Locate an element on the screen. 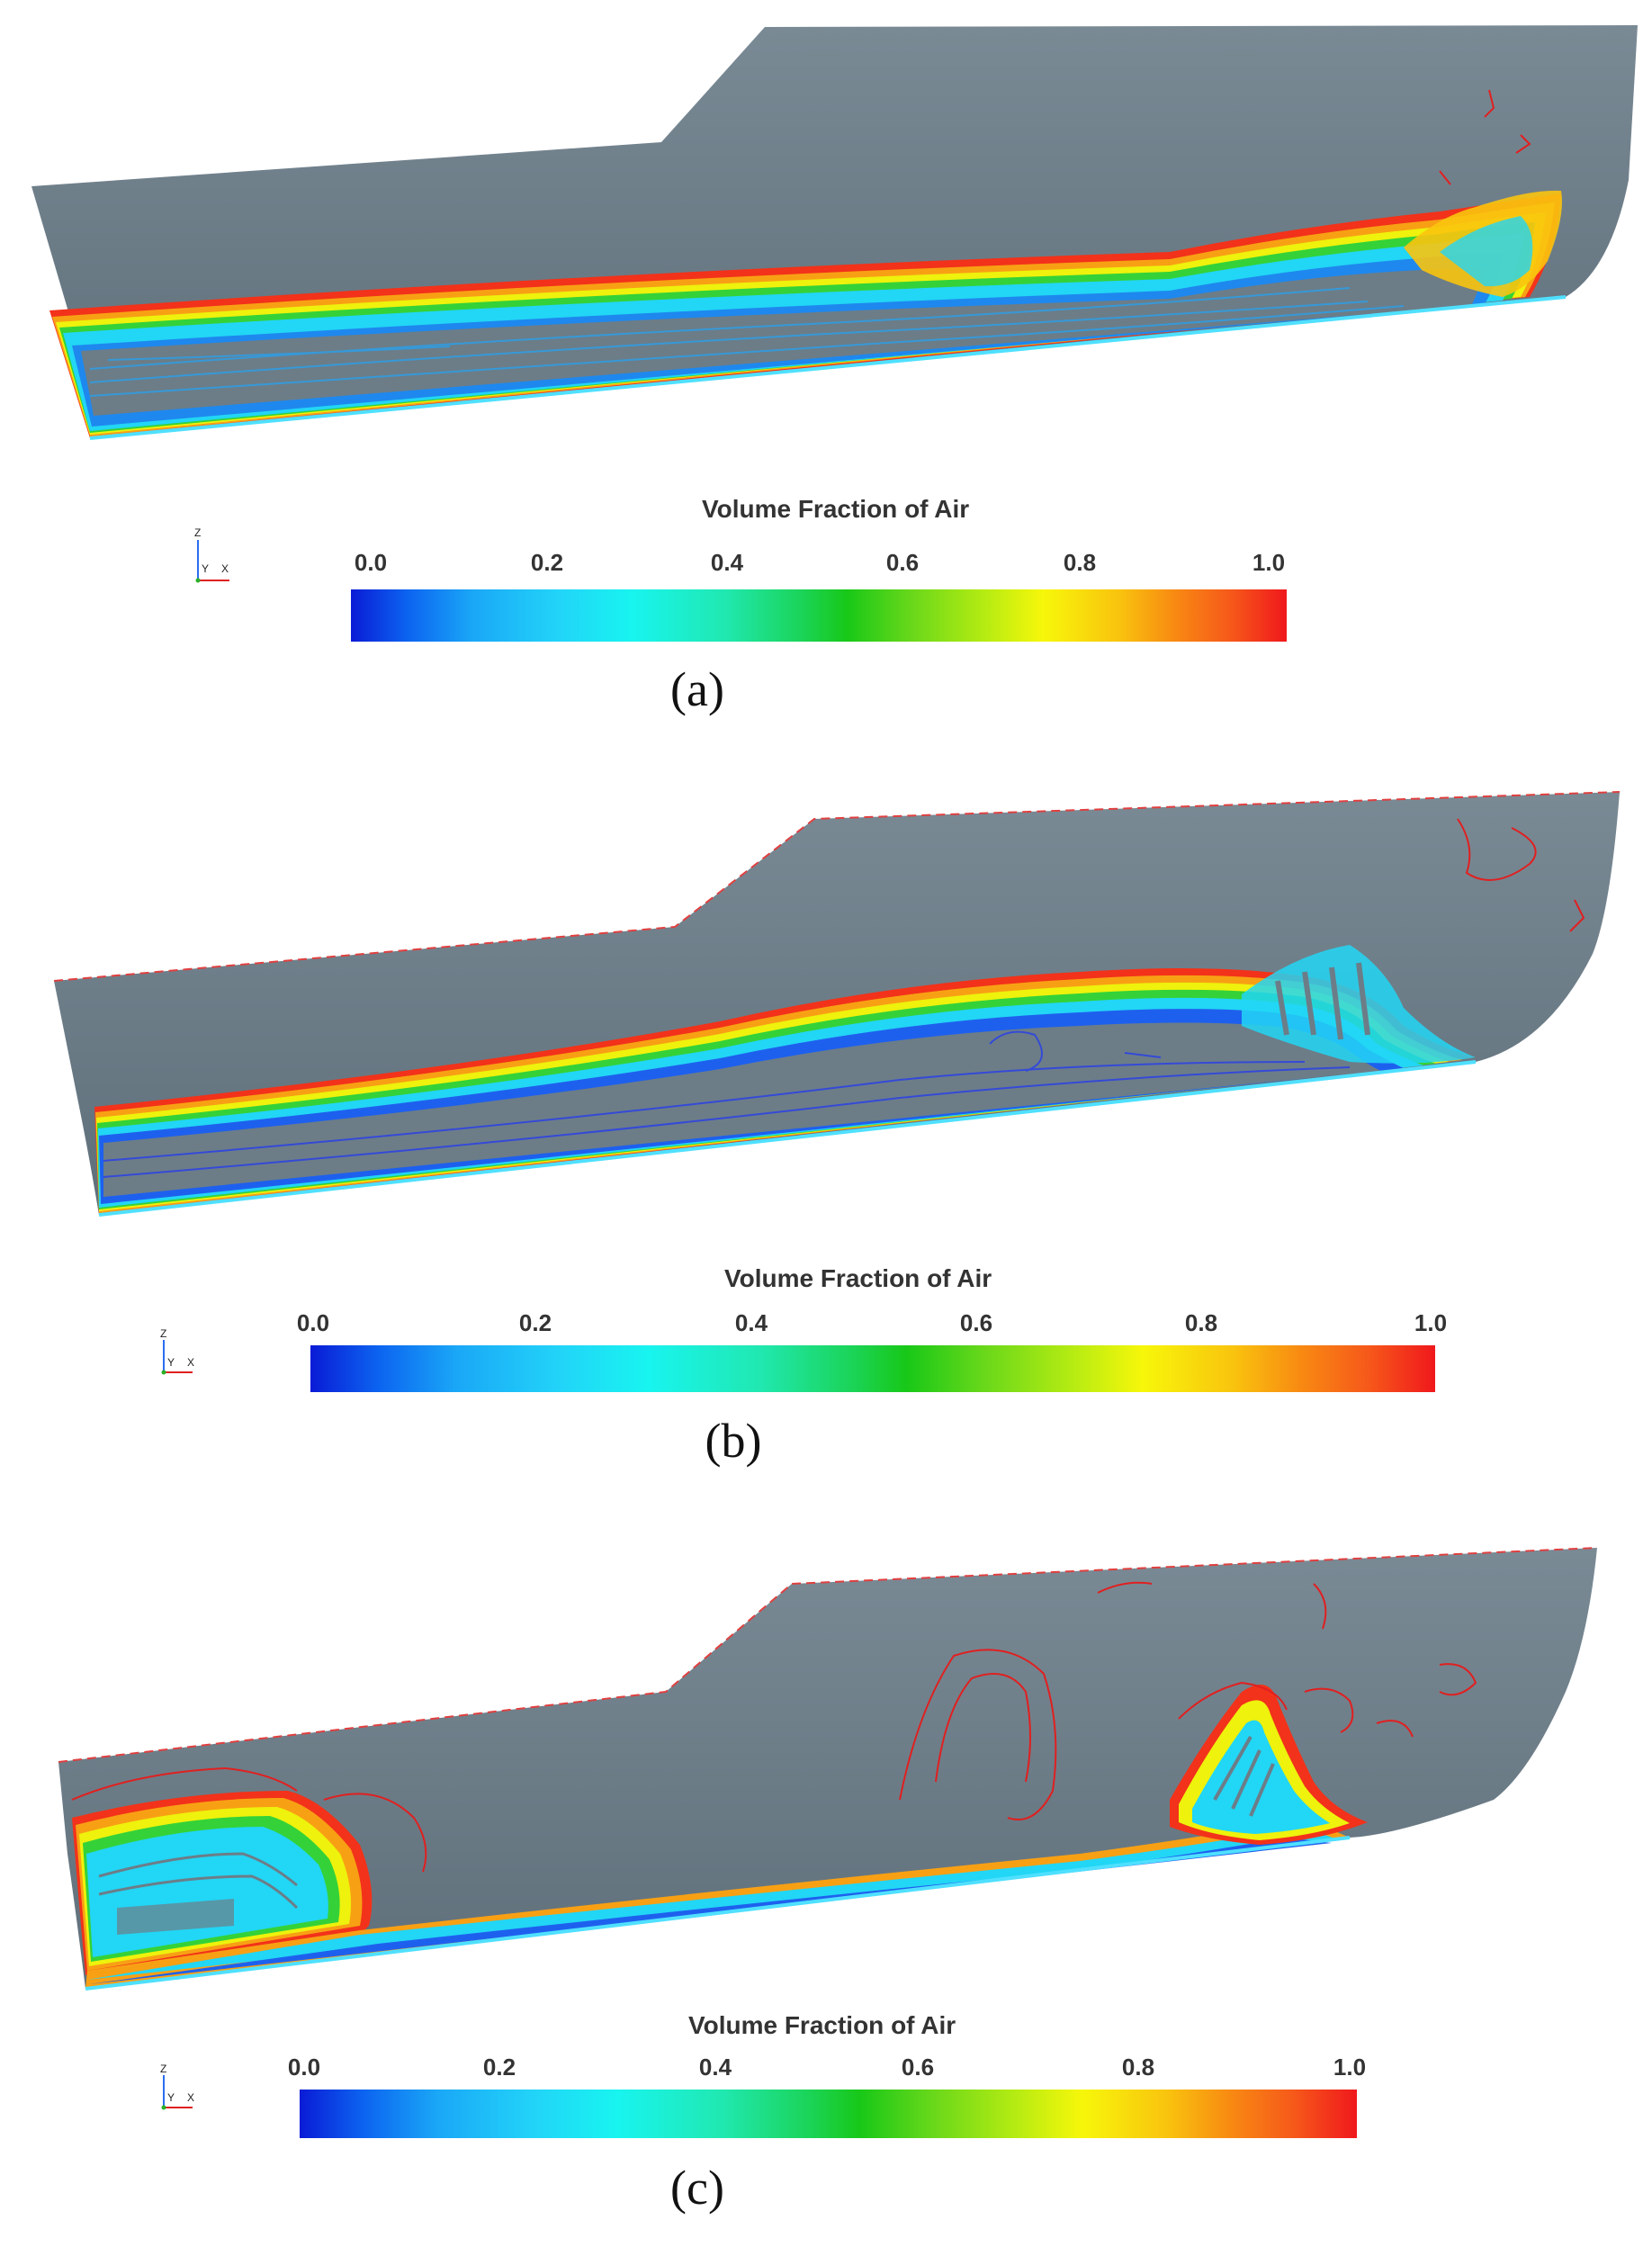  panel-label: (a) is located at coordinates (697, 689).